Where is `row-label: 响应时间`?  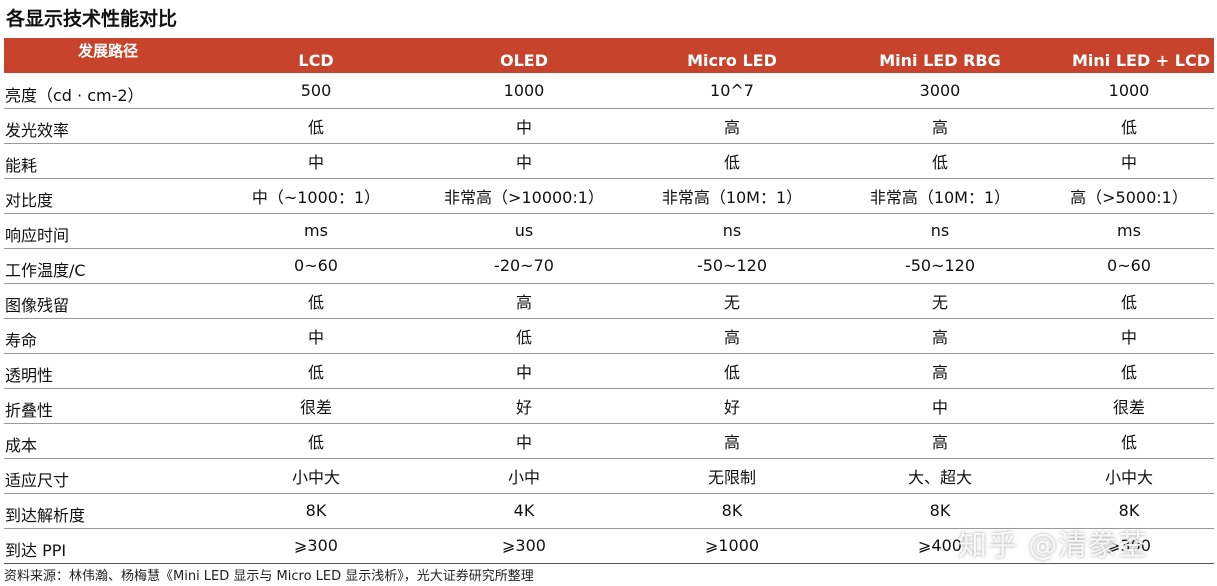 row-label: 响应时间 is located at coordinates (108, 231).